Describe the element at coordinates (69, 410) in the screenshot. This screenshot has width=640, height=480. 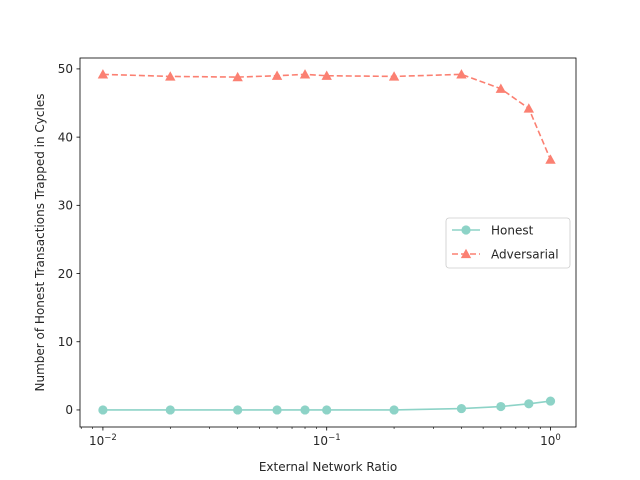
I see `y-tick-label: 0` at that location.